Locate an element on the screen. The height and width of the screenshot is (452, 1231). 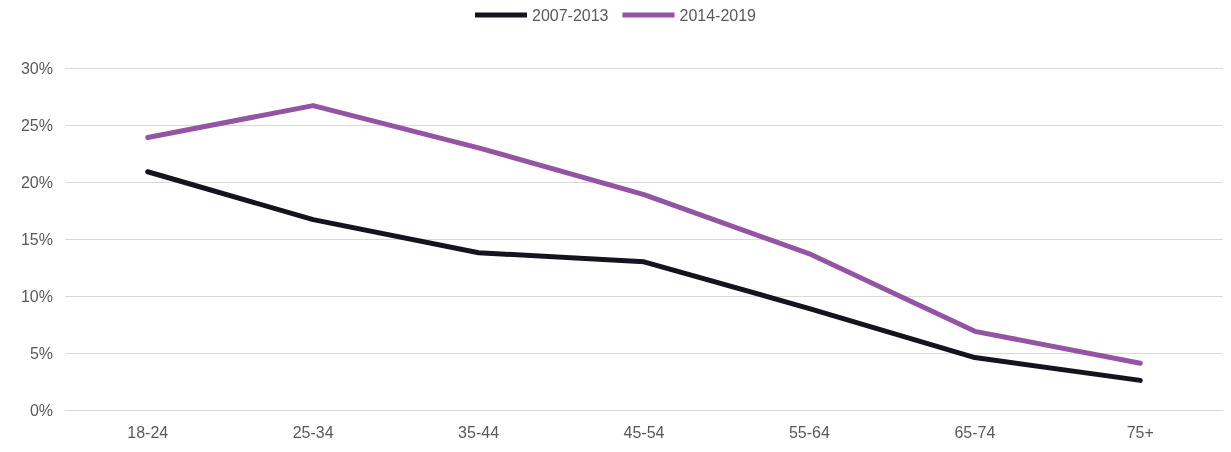
y-tick-label: 20% is located at coordinates (36, 182).